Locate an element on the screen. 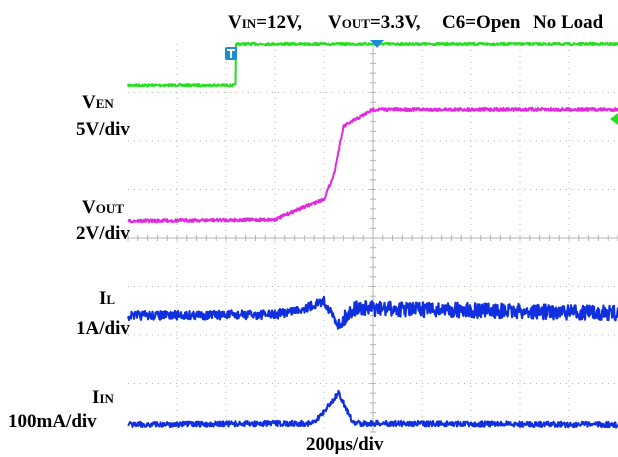 This screenshot has height=457, width=618. trace-il is located at coordinates (372, 312).